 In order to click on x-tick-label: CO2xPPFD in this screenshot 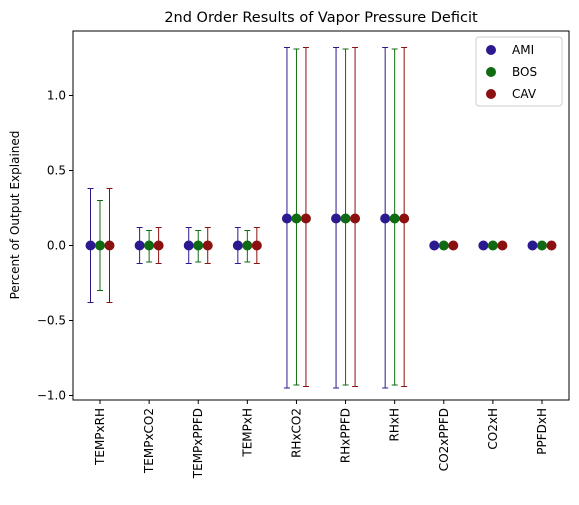, I will do `click(444, 439)`.